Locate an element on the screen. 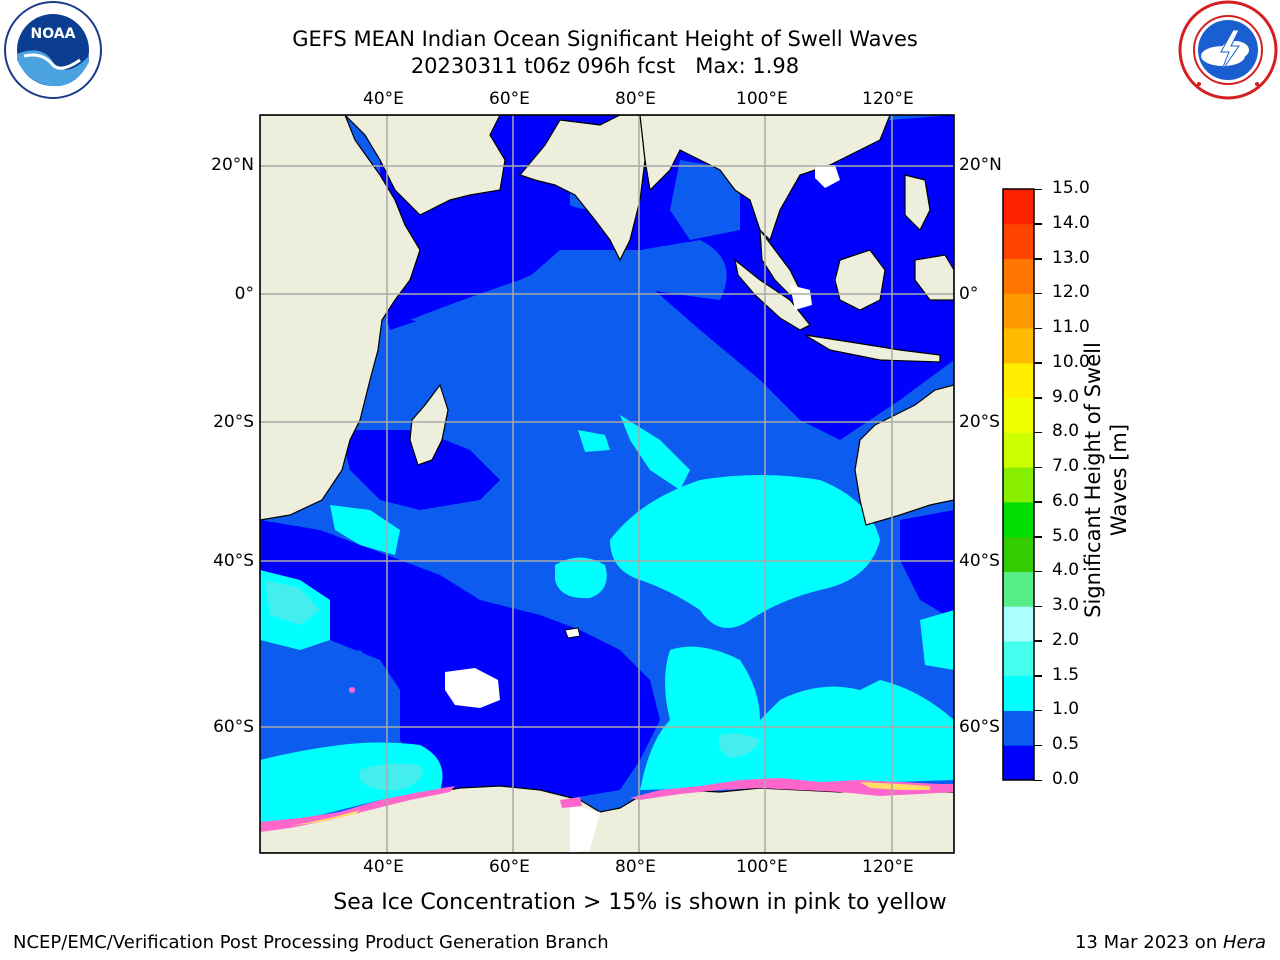 The height and width of the screenshot is (960, 1280). land-sumatra is located at coordinates (772, 294).